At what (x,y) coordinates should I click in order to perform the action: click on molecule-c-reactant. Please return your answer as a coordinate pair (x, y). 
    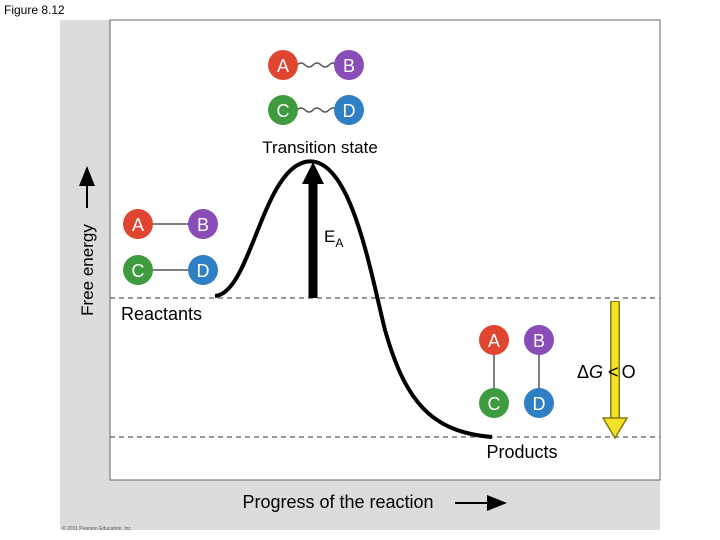
    Looking at the image, I should click on (138, 270).